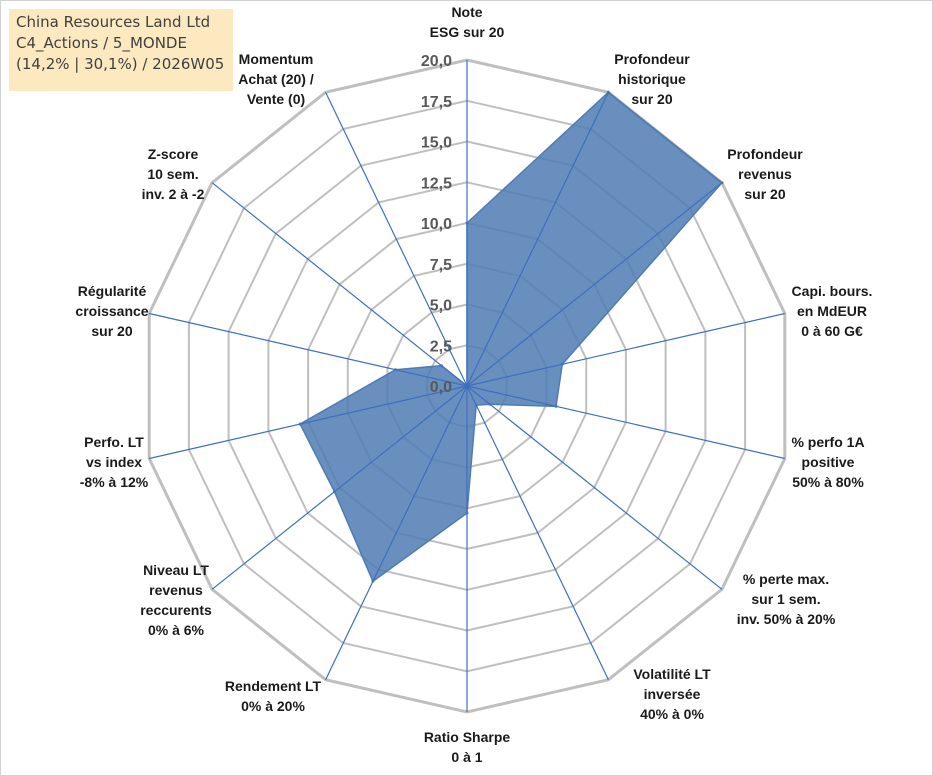 The width and height of the screenshot is (933, 776). Describe the element at coordinates (672, 714) in the screenshot. I see `category-label: 40% à 0%` at that location.